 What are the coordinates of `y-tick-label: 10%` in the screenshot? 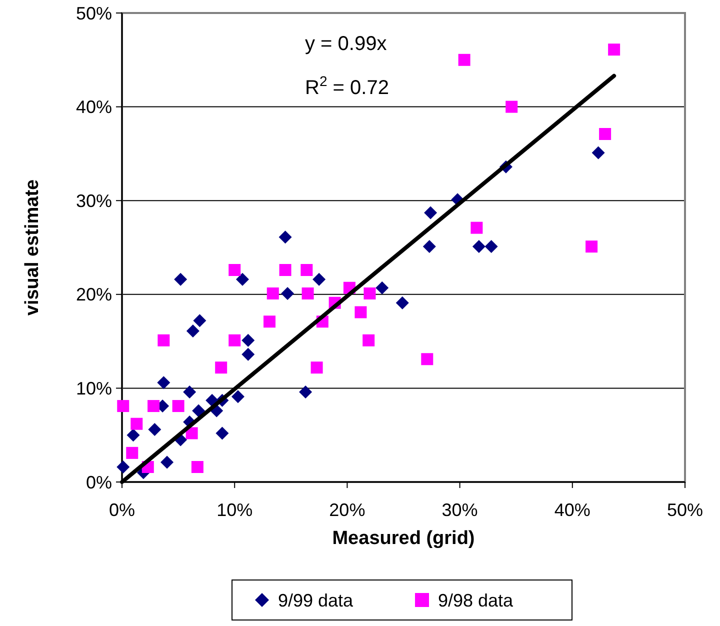 It's located at (94, 388).